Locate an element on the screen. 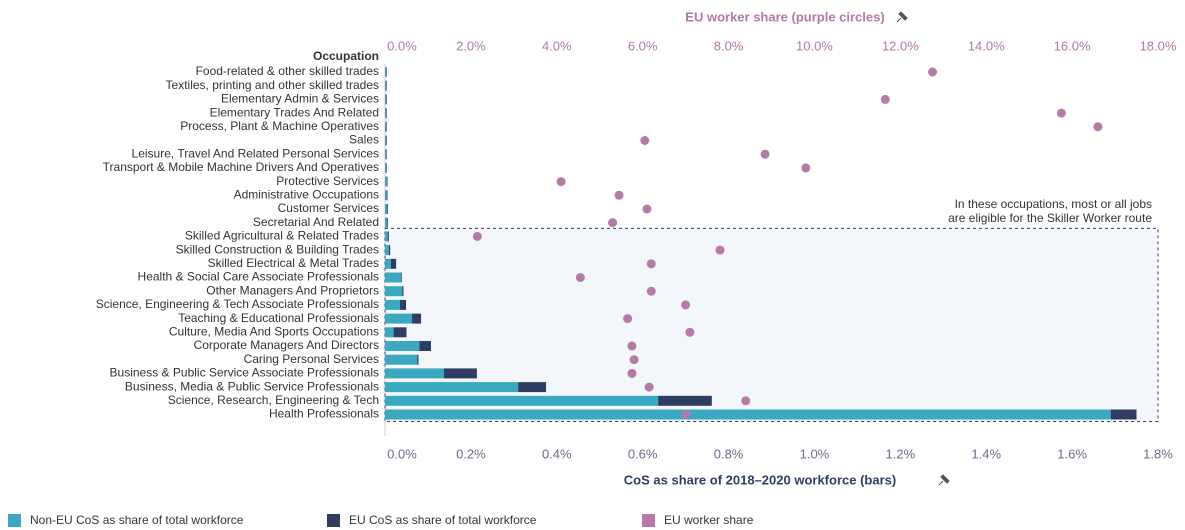 Image resolution: width=1185 pixels, height=530 pixels. x-tick-label: 0.2% is located at coordinates (471, 453).